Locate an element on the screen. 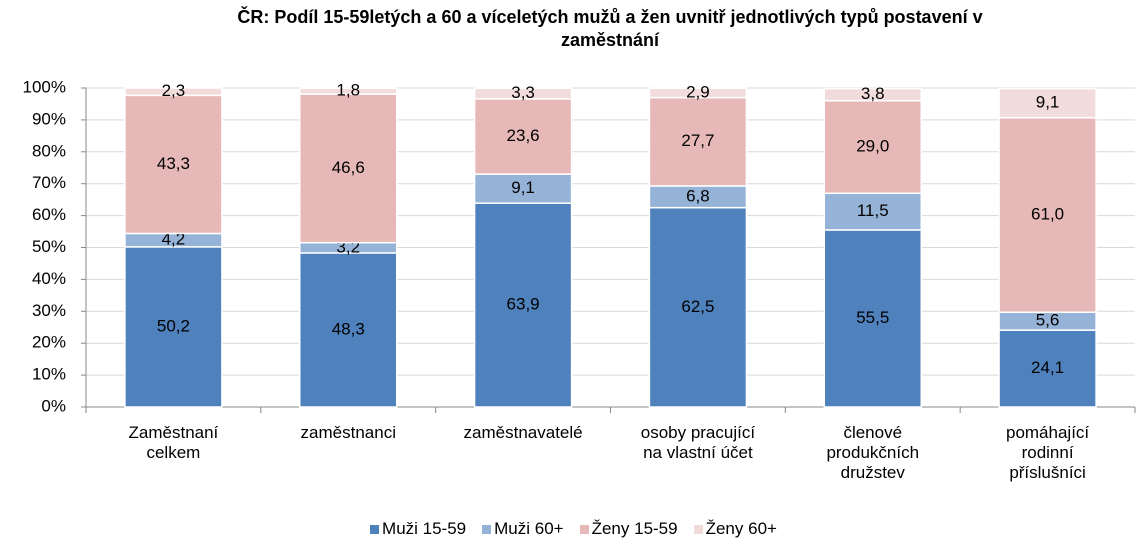 The height and width of the screenshot is (543, 1147). data-label: 50,2 is located at coordinates (173, 325).